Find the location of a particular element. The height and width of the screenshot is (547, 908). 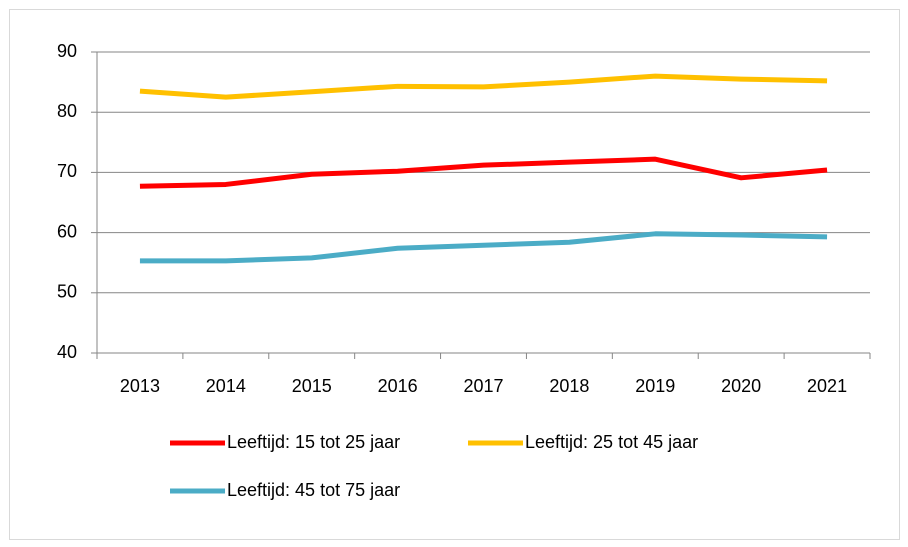

x-tick-label: 2014 is located at coordinates (226, 386).